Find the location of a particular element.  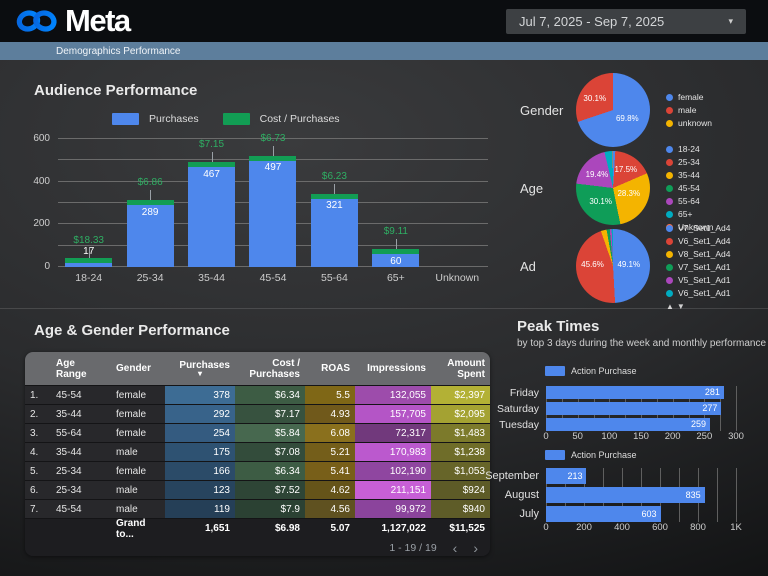

col-header-gender: Gender is located at coordinates (134, 368).